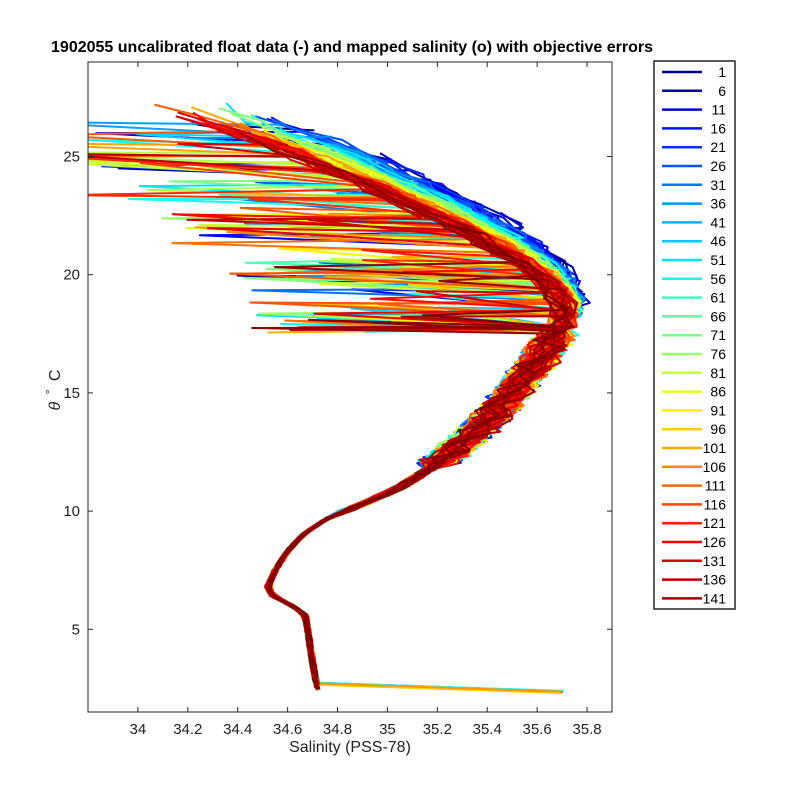 Image resolution: width=800 pixels, height=800 pixels. What do you see at coordinates (487, 729) in the screenshot?
I see `x-tick-label: 35.4` at bounding box center [487, 729].